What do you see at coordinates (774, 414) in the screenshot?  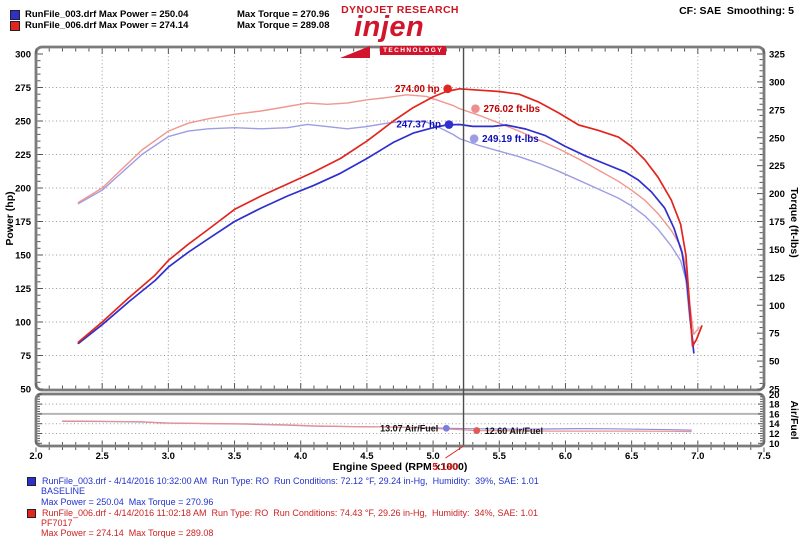 I see `airfuel-tick-label: 16` at bounding box center [774, 414].